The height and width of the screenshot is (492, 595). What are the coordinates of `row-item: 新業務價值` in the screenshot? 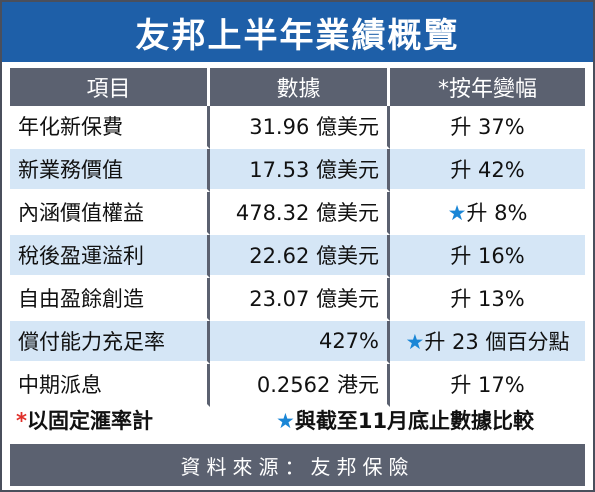 It's located at (110, 170).